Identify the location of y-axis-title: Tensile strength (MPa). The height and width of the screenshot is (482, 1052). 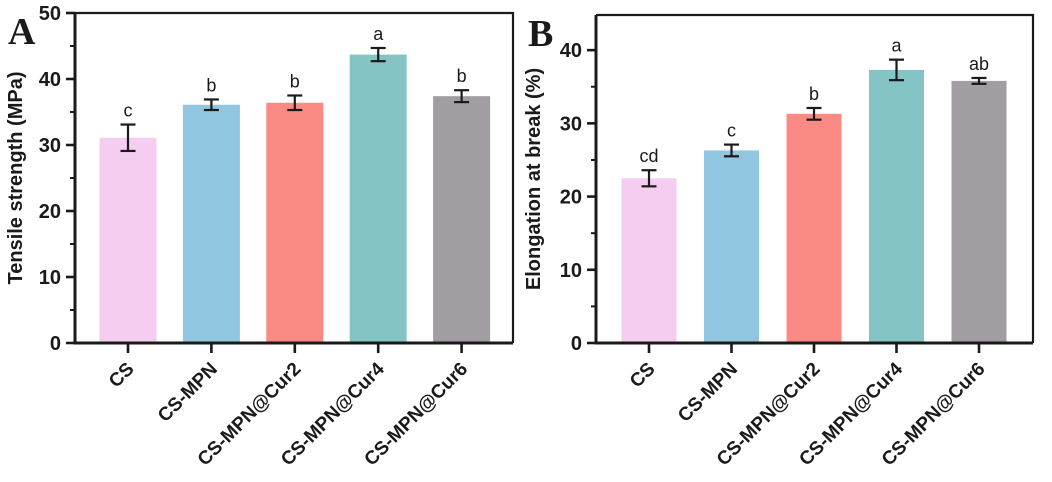
(16, 178).